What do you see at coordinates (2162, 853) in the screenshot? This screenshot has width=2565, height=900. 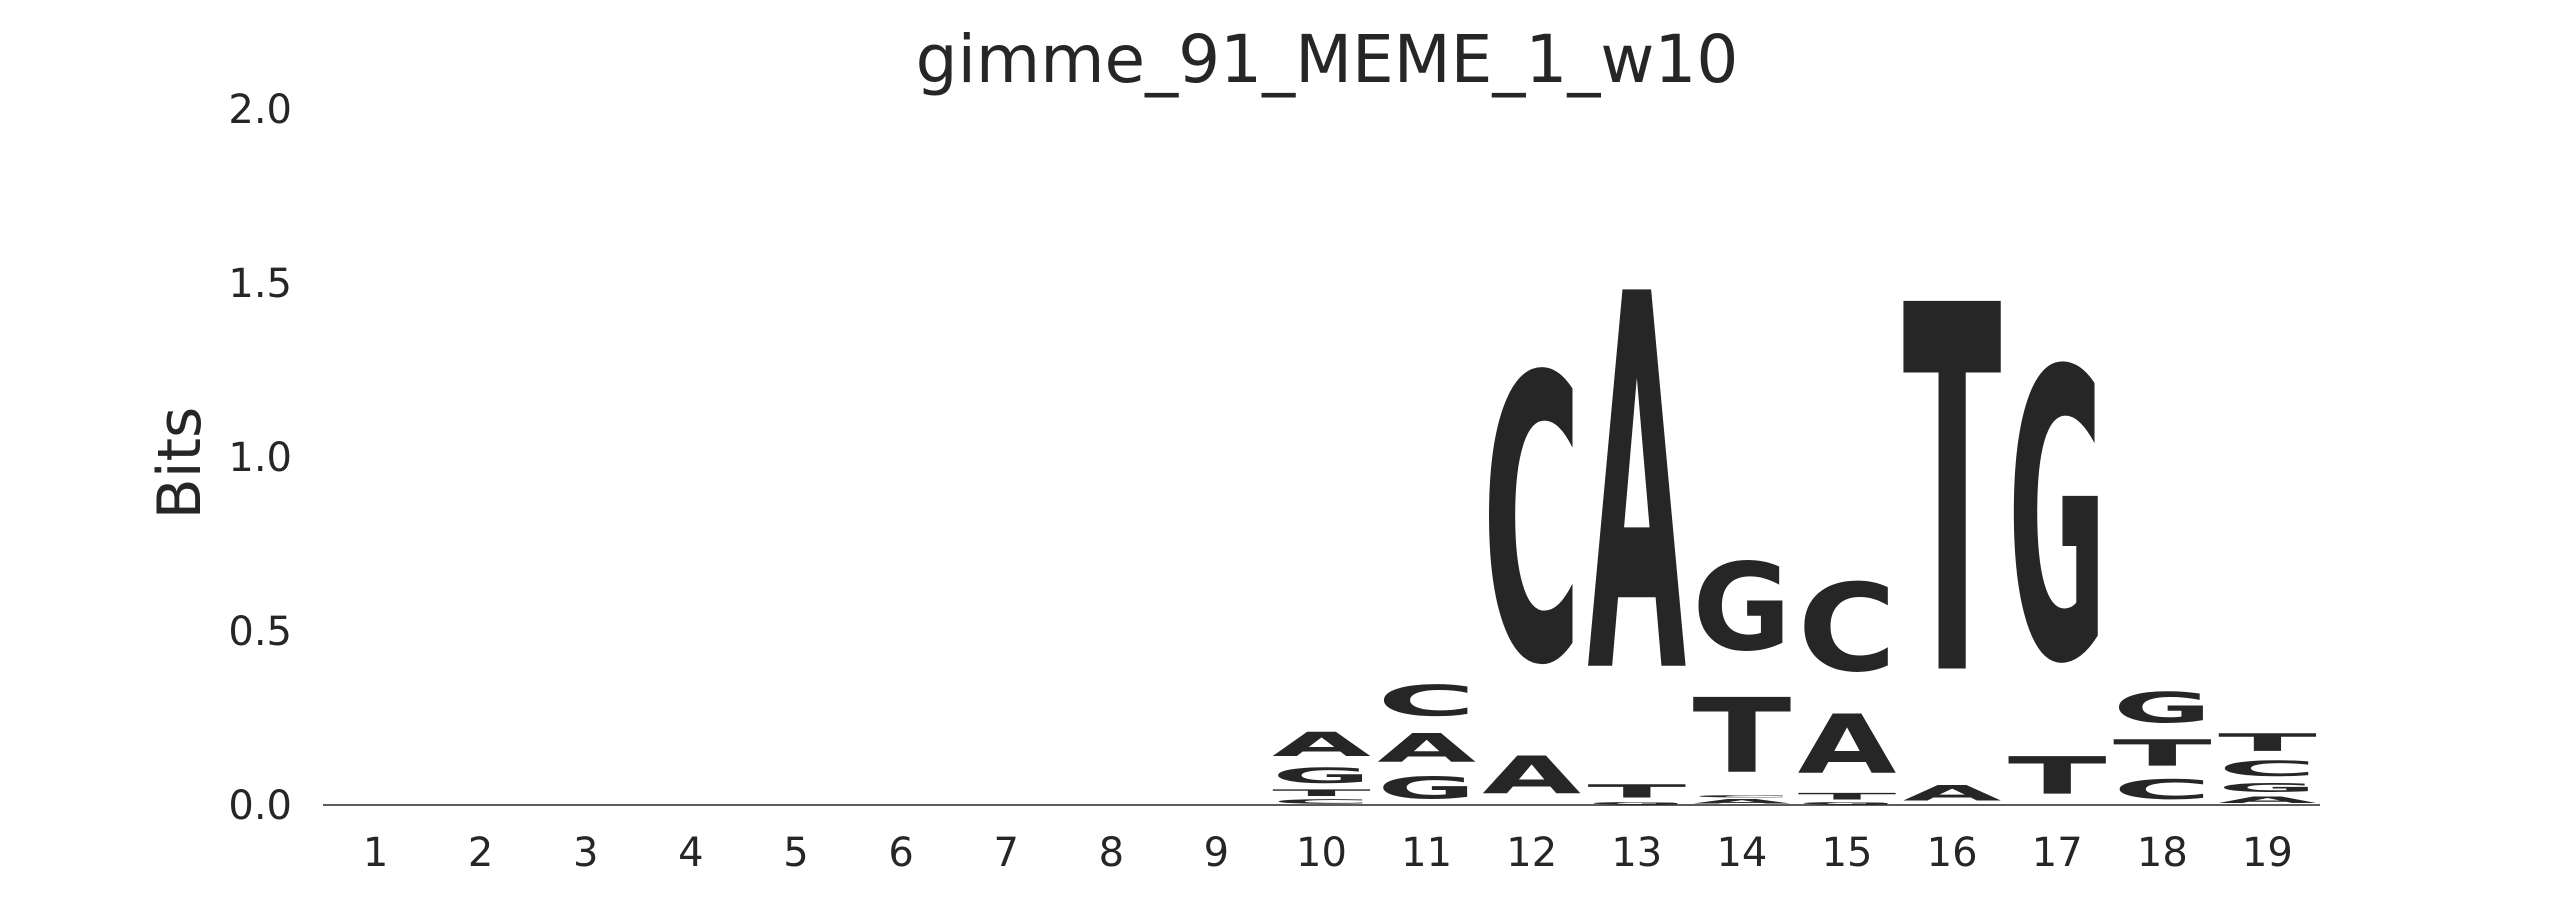 I see `x-tick-label: 18` at bounding box center [2162, 853].